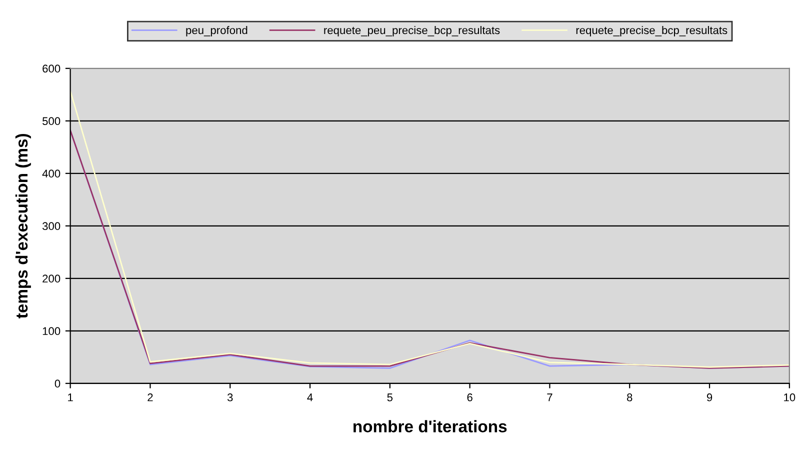  I want to click on y-tick-label: 0, so click(57, 384).